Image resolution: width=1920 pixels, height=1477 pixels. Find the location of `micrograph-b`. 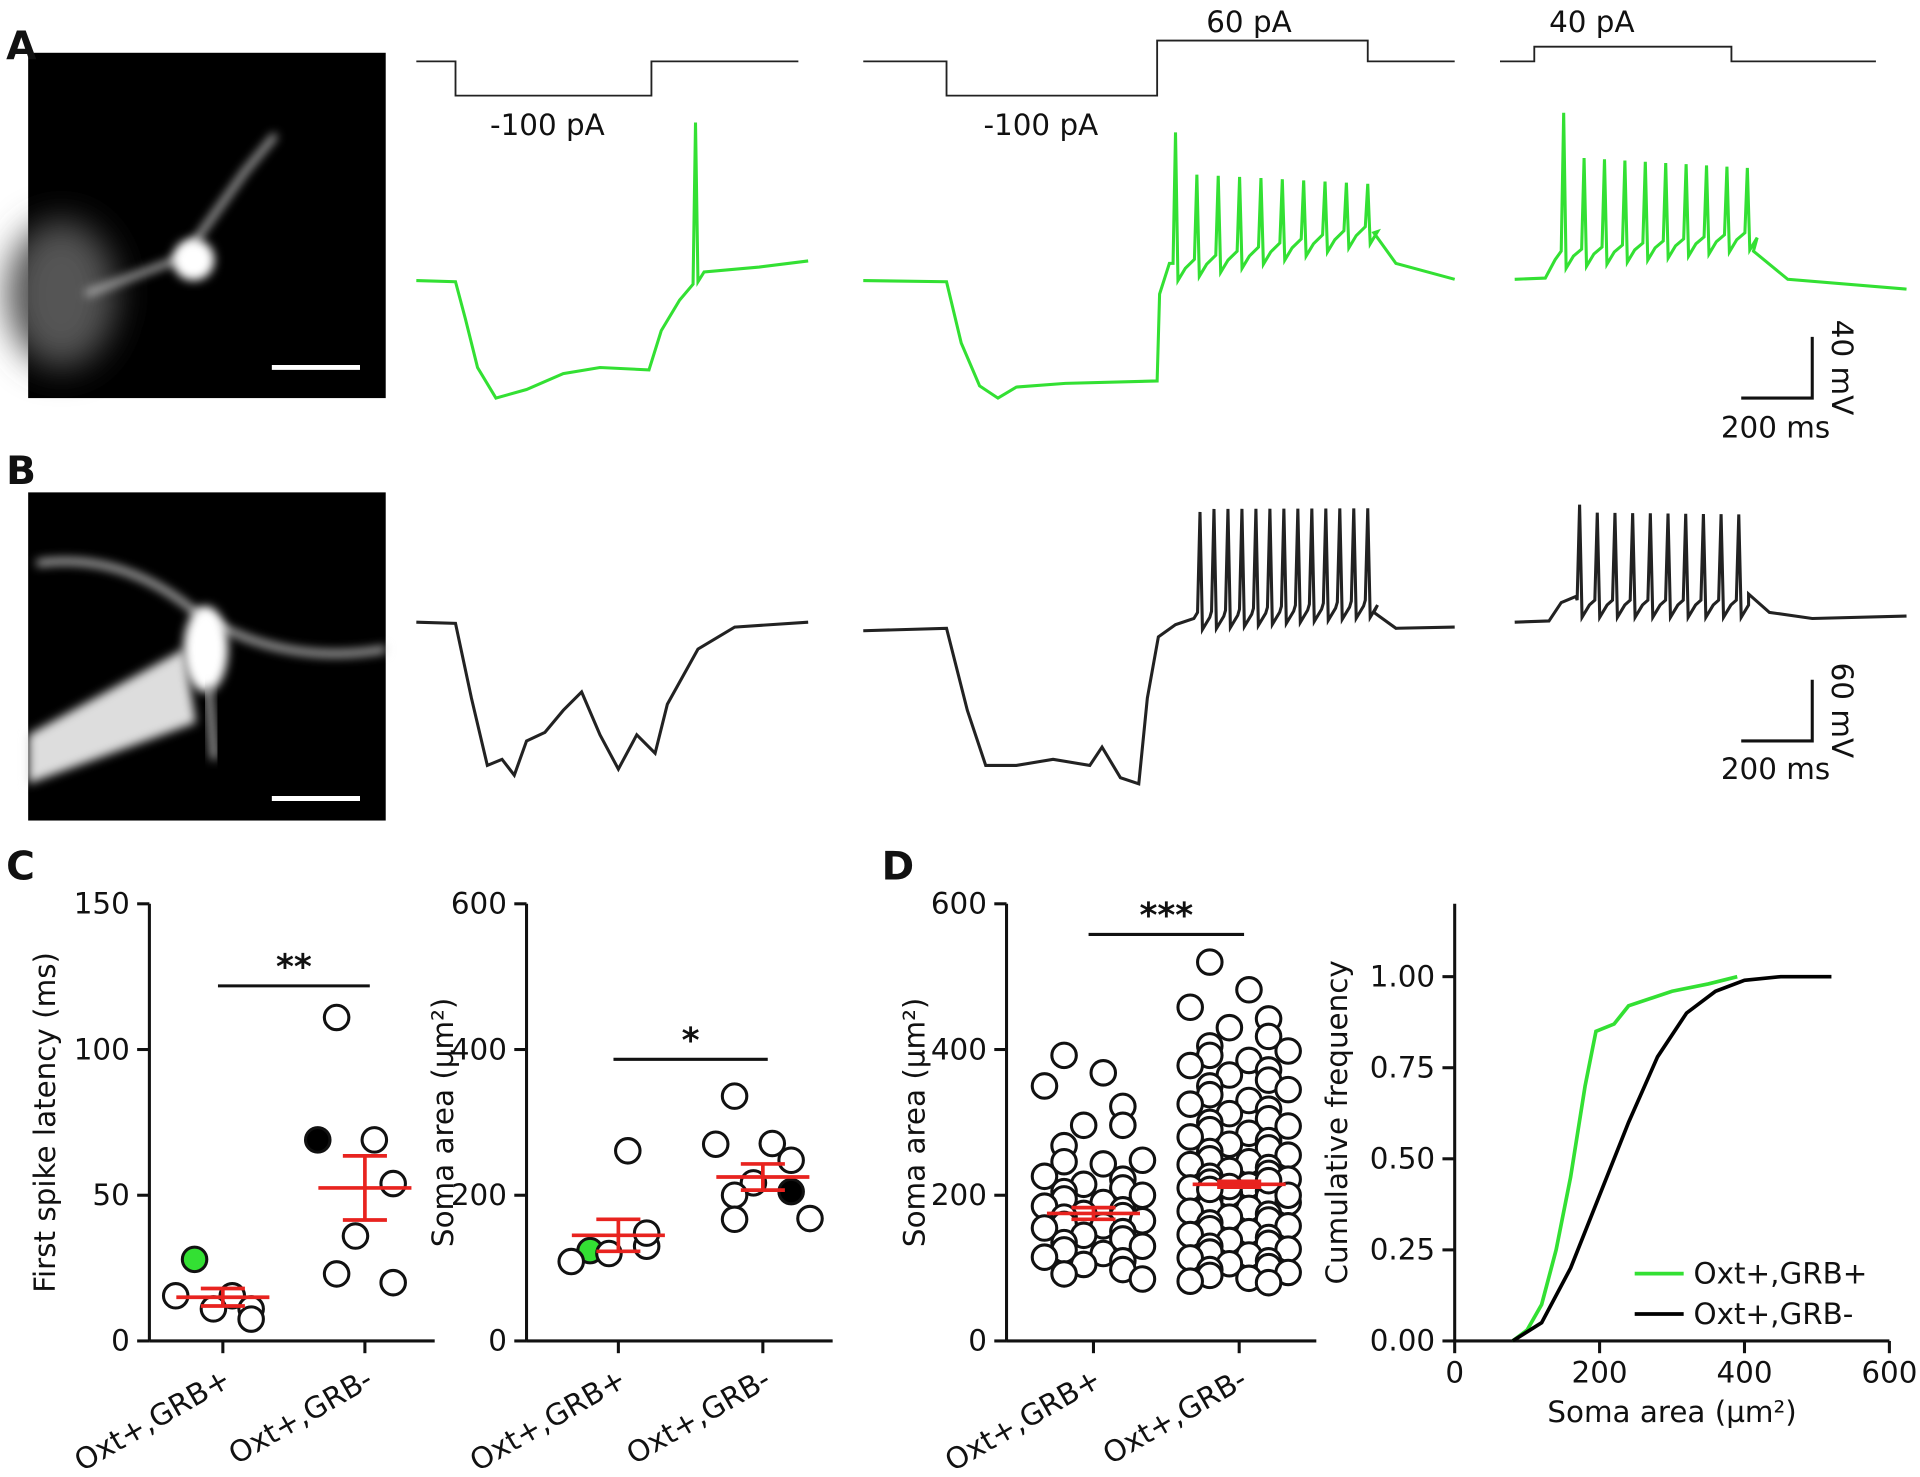

micrograph-b is located at coordinates (207, 656).